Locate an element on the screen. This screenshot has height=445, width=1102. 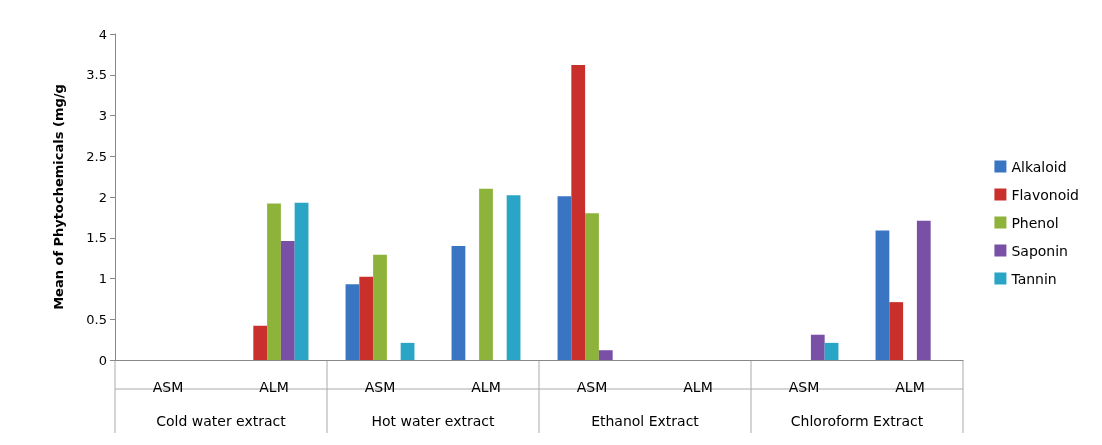
y-tick-label: 3.5 is located at coordinates (96, 75).